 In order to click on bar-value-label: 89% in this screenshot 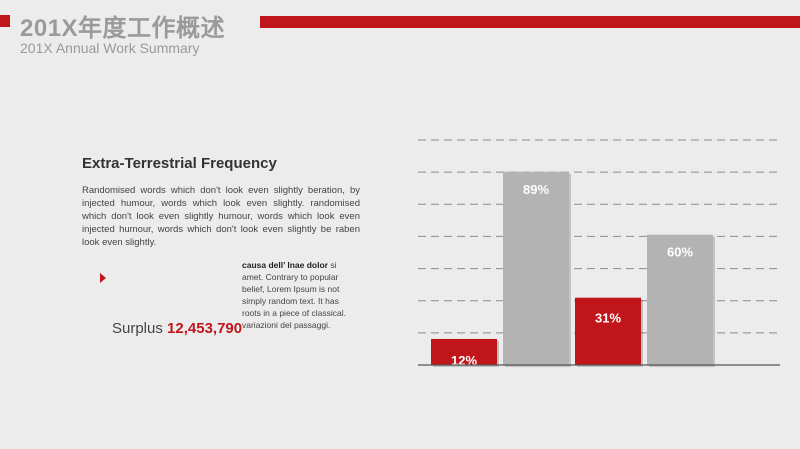, I will do `click(536, 189)`.